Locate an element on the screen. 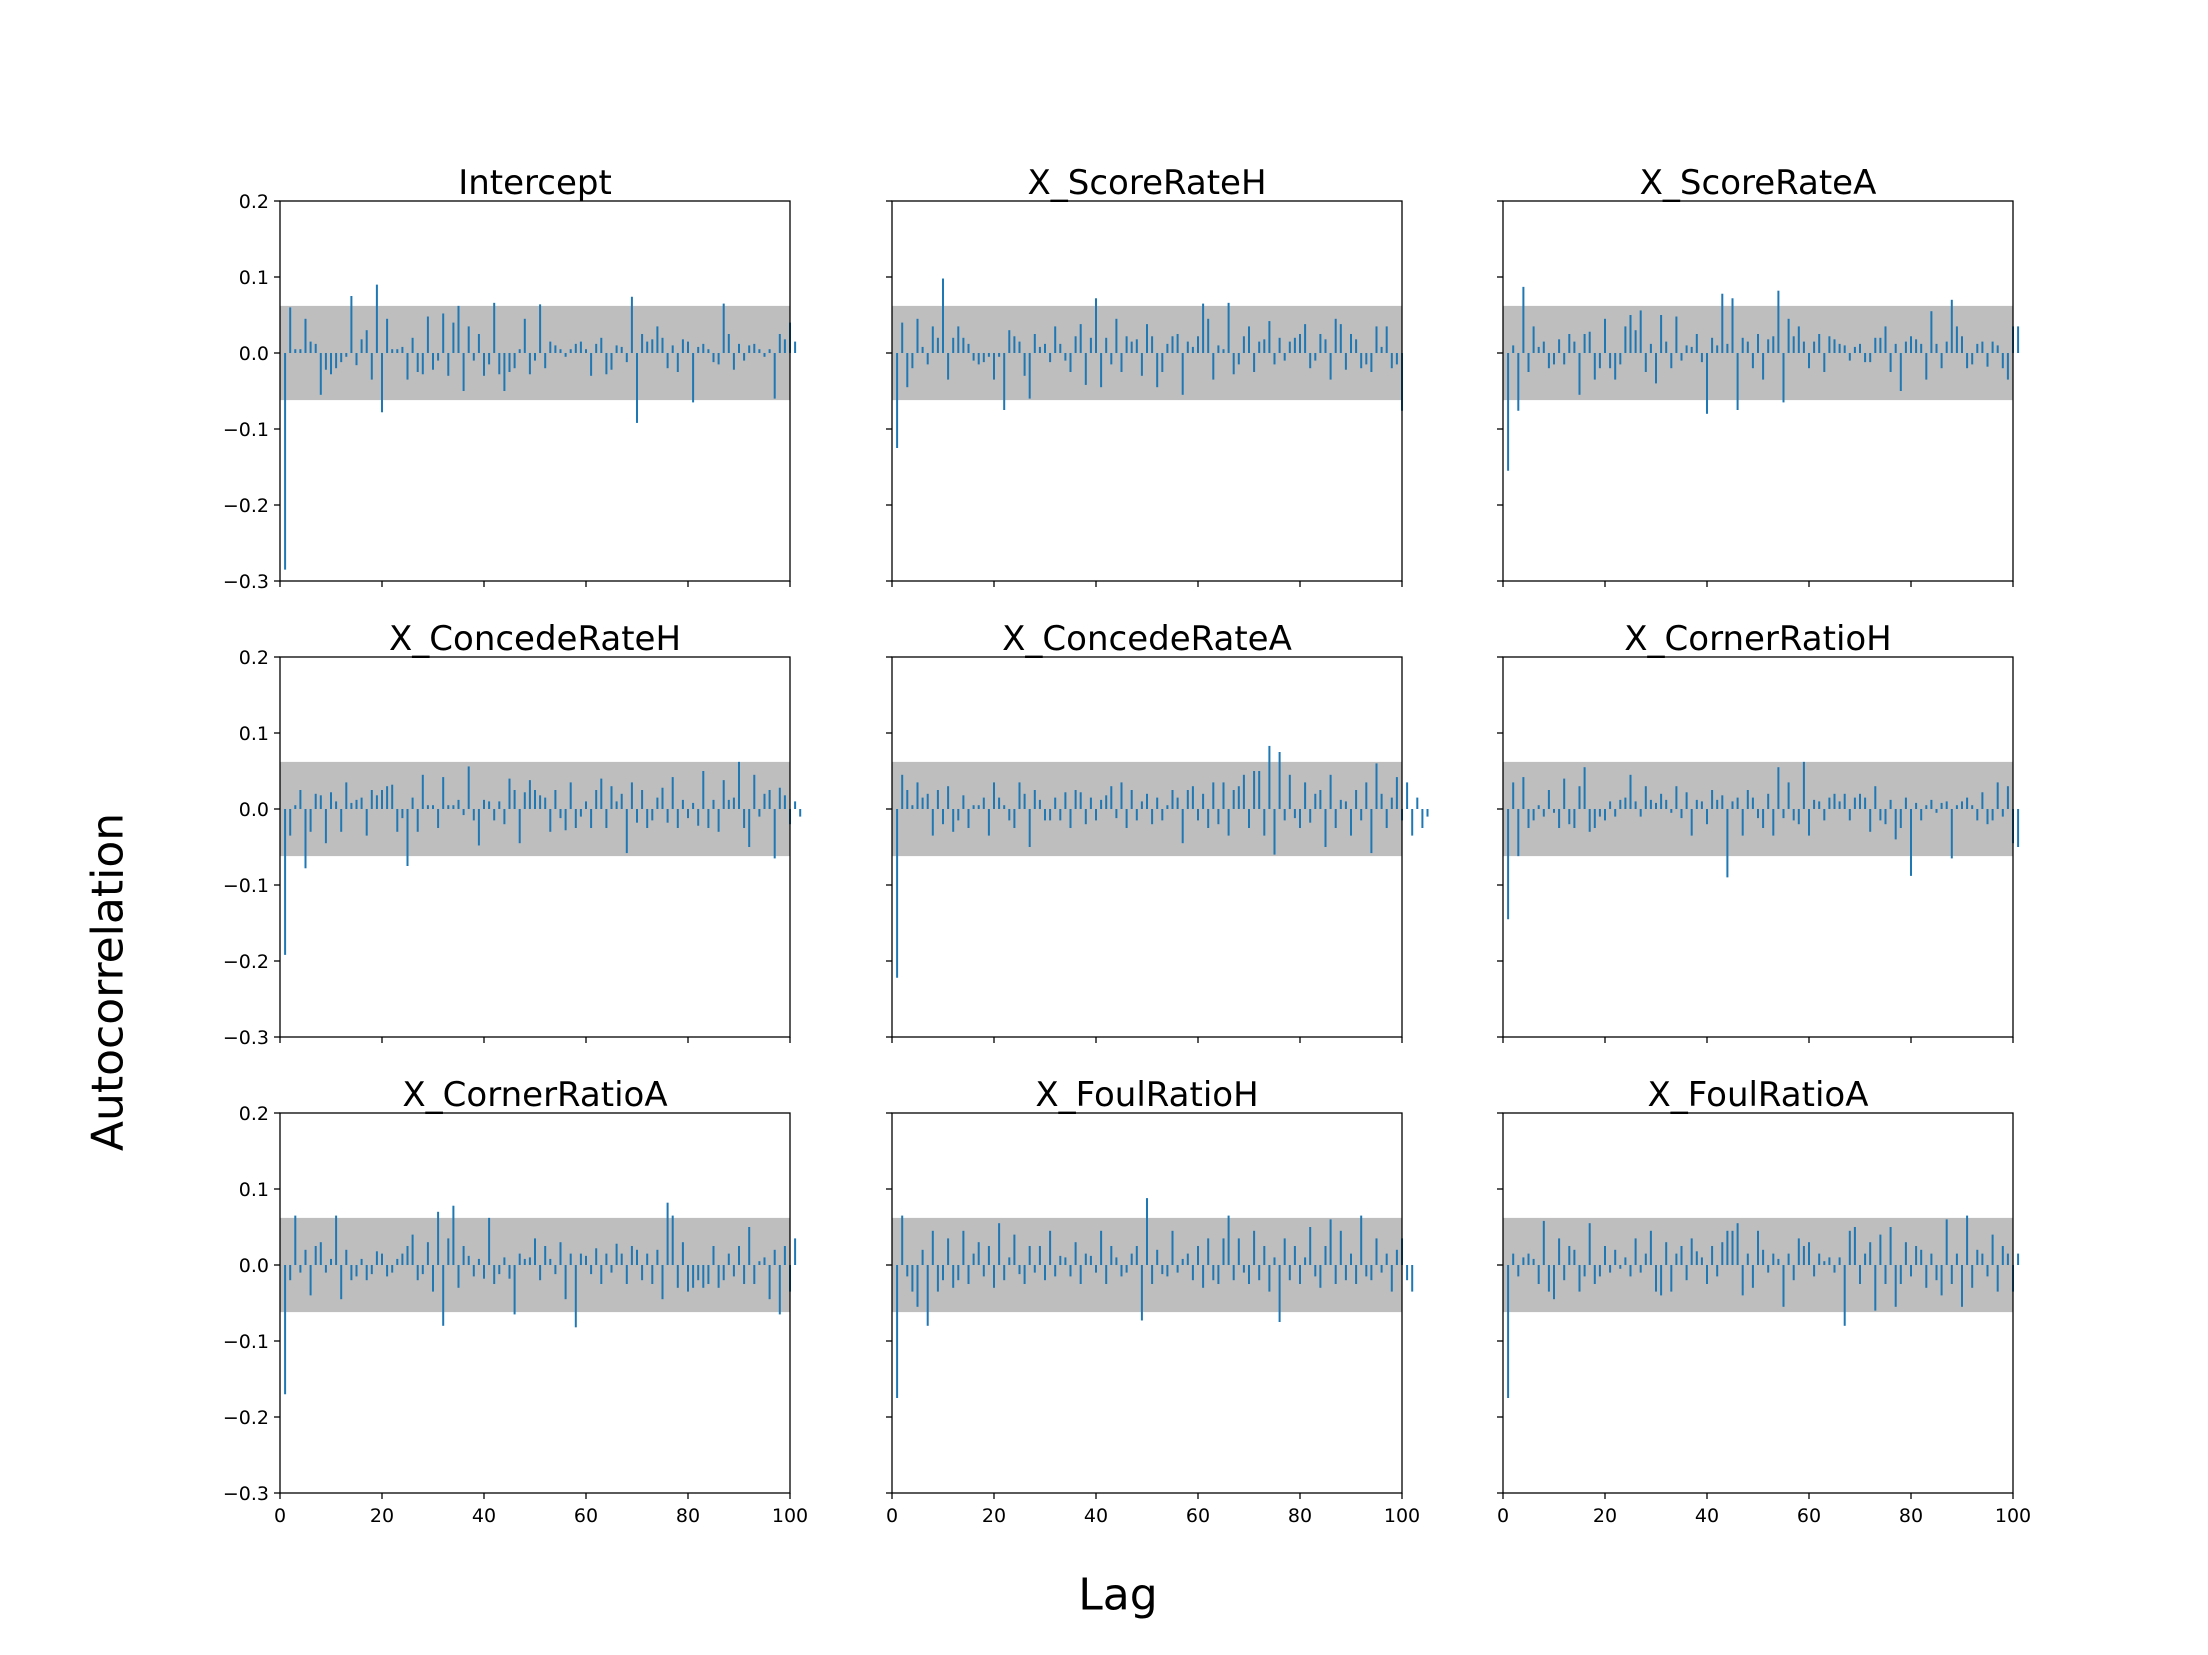 This screenshot has height=1655, width=2208. subplot-4: X_ConcedeRateH 0.2 0.1 0.0 −0.1 −0.2 −0.3 is located at coordinates (512, 834).